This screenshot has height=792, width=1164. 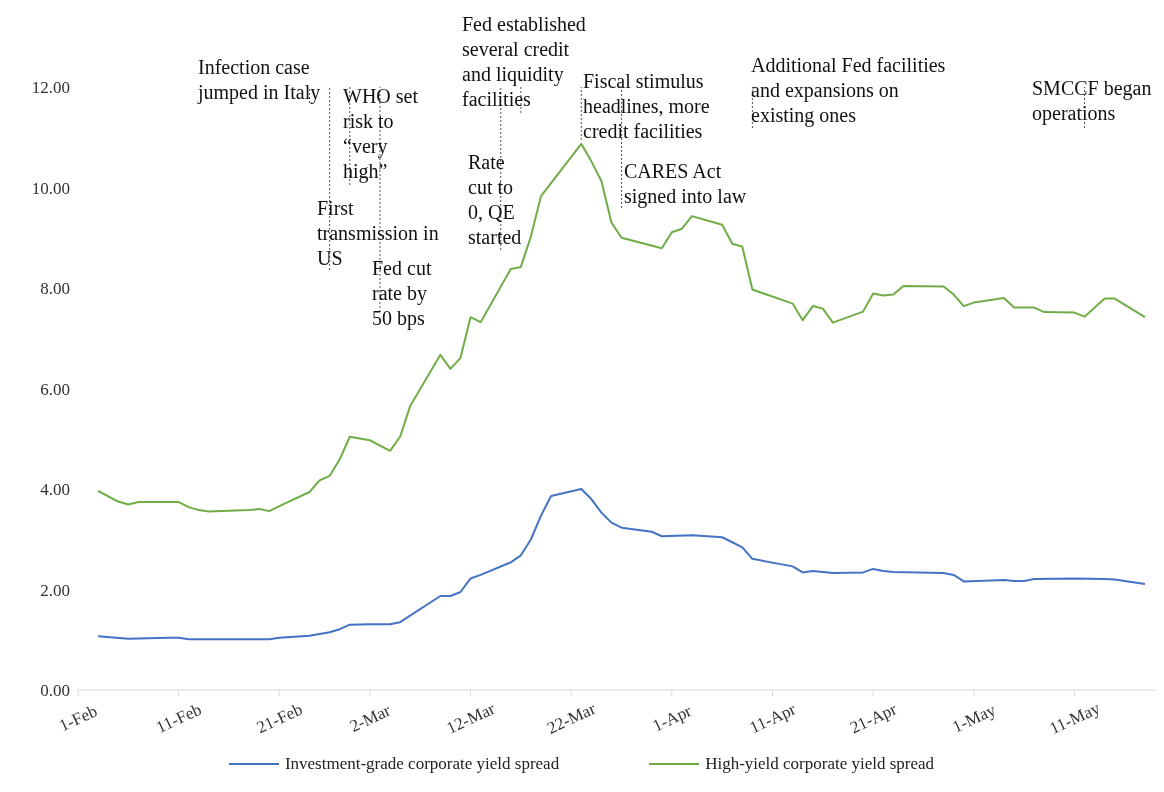 What do you see at coordinates (849, 90) in the screenshot?
I see `ref-line-label: Additional Fed facilities and expansions on existing ones` at bounding box center [849, 90].